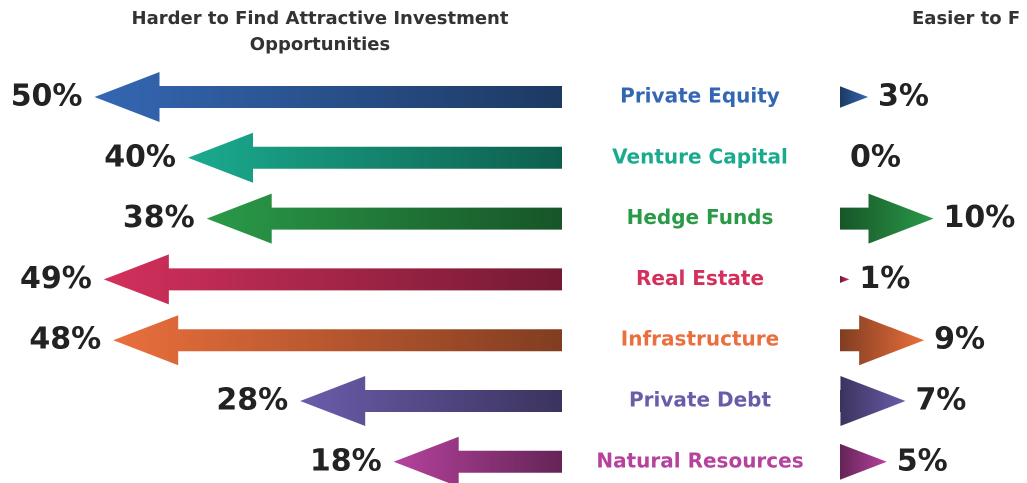 Image resolution: width=1027 pixels, height=483 pixels. What do you see at coordinates (159, 217) in the screenshot?
I see `left-value-label: 38%` at bounding box center [159, 217].